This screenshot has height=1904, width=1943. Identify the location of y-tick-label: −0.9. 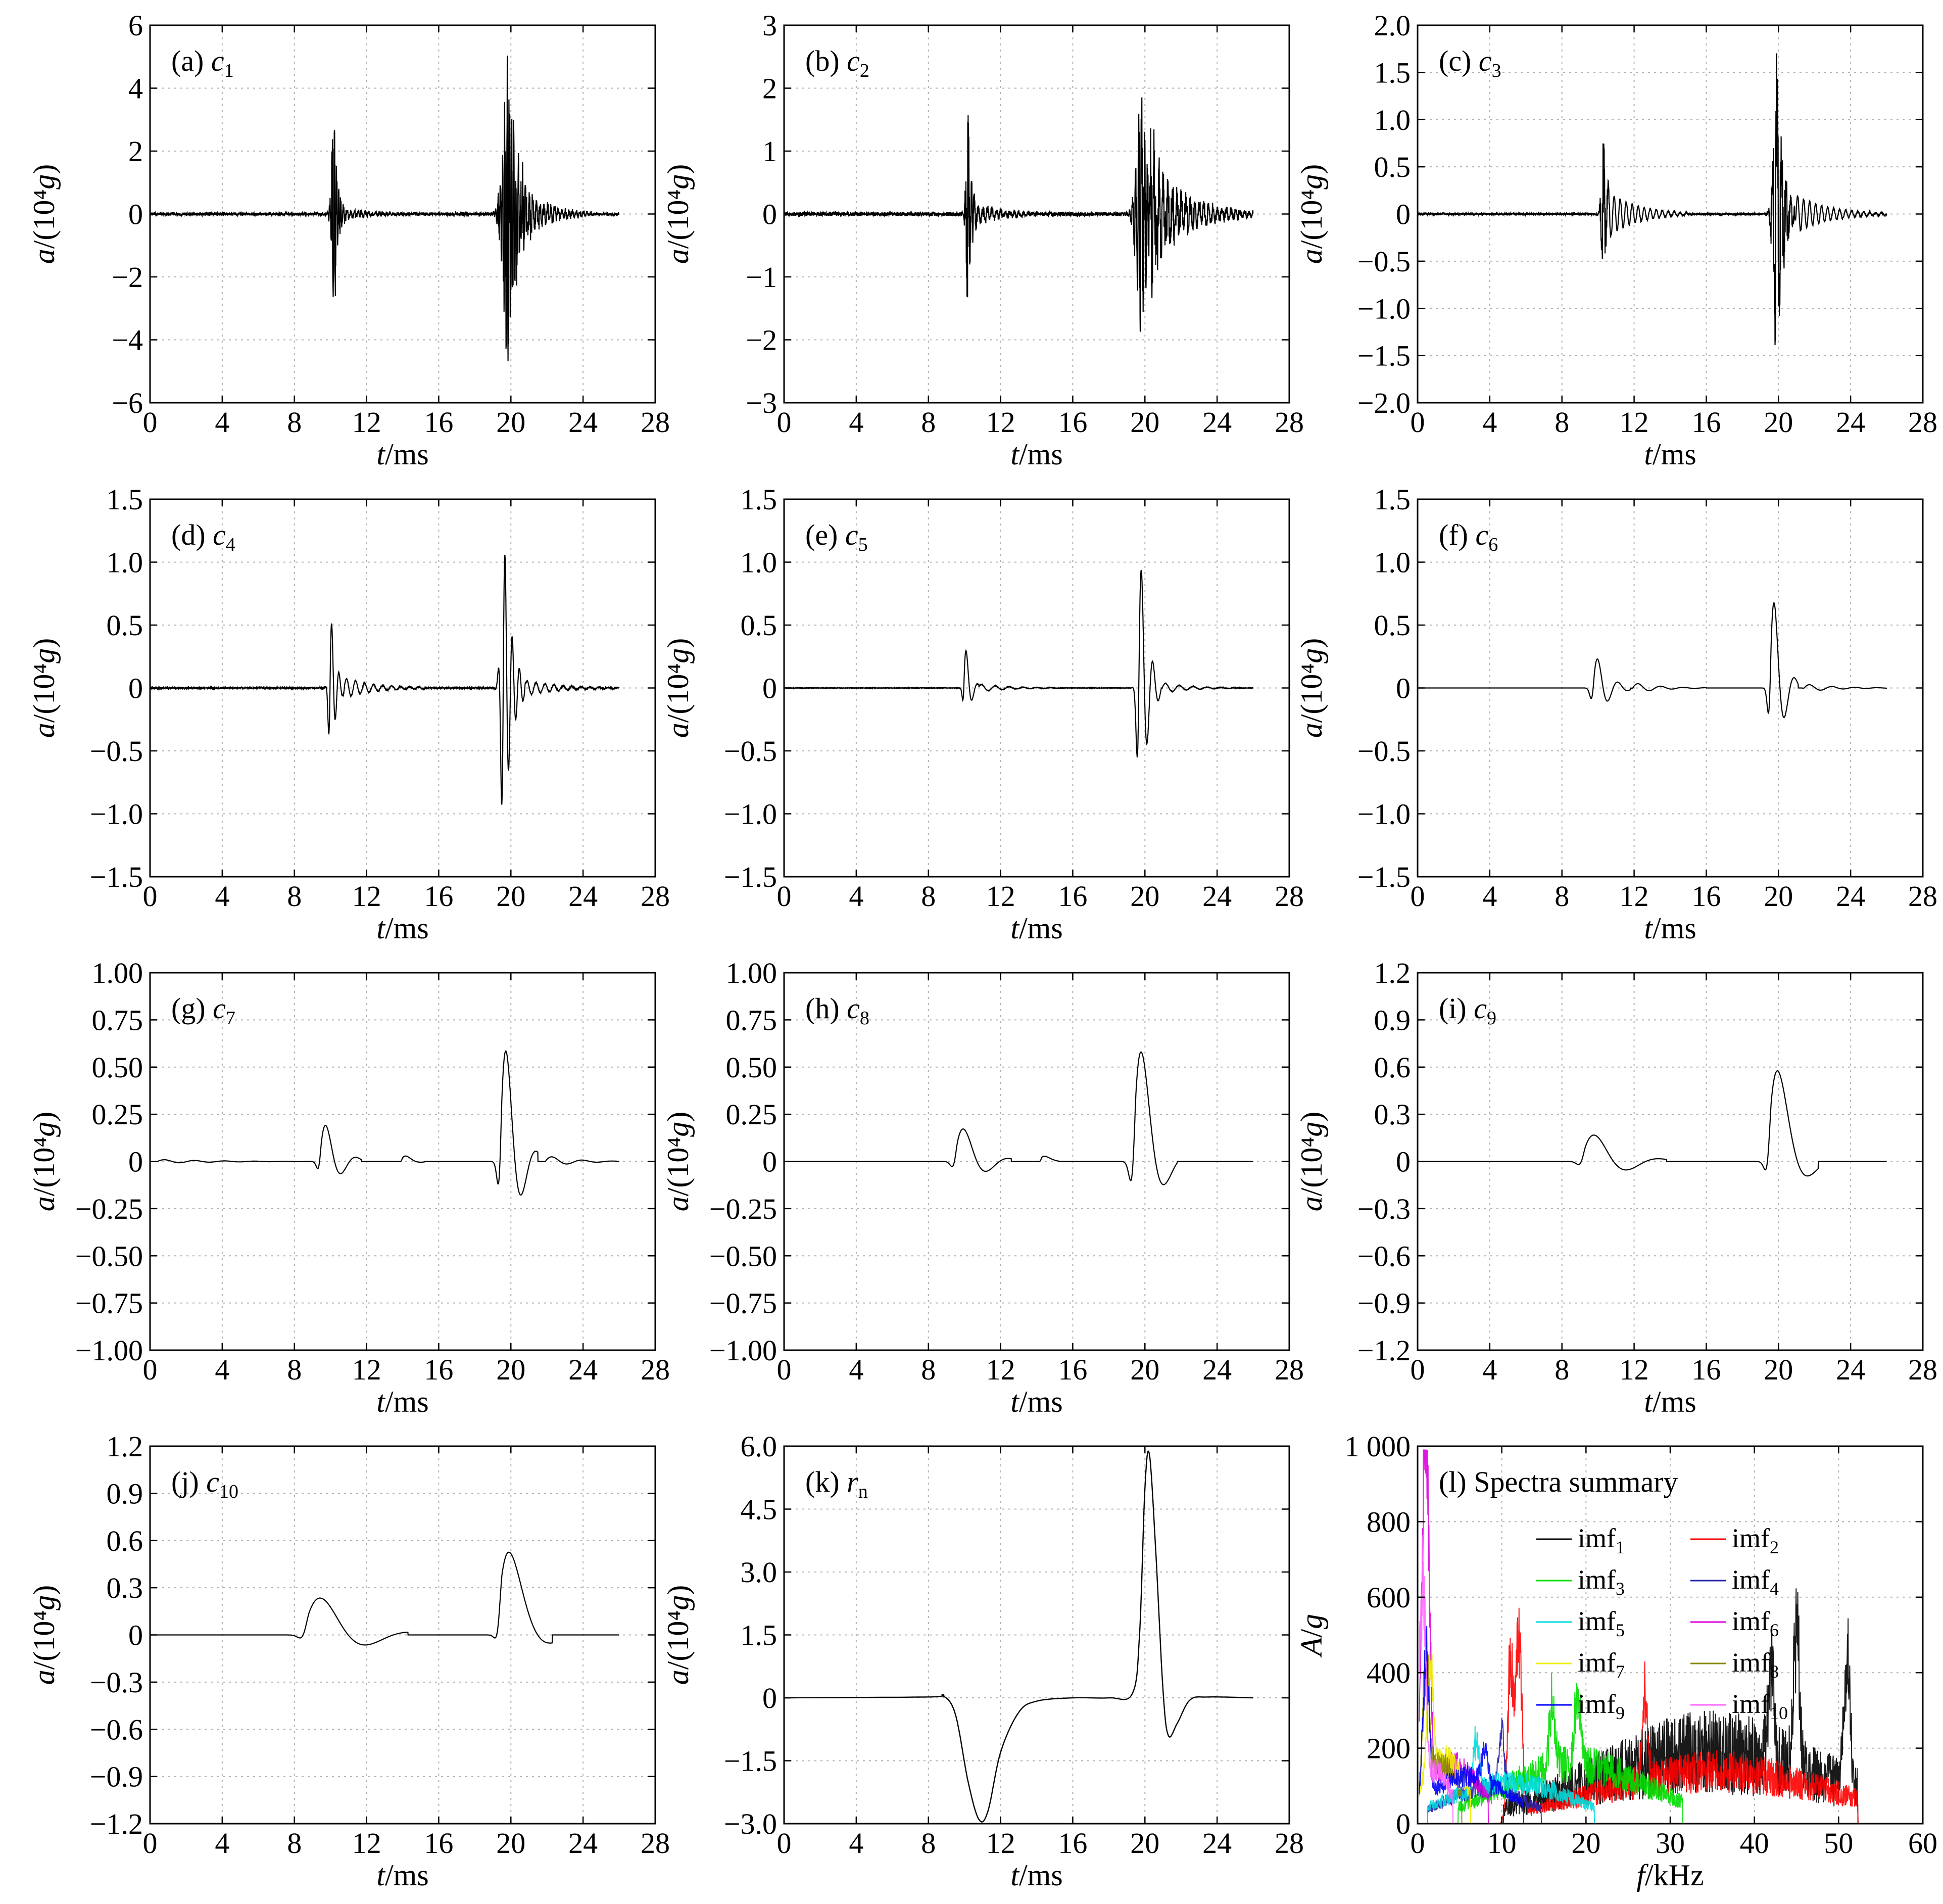
(1384, 1303).